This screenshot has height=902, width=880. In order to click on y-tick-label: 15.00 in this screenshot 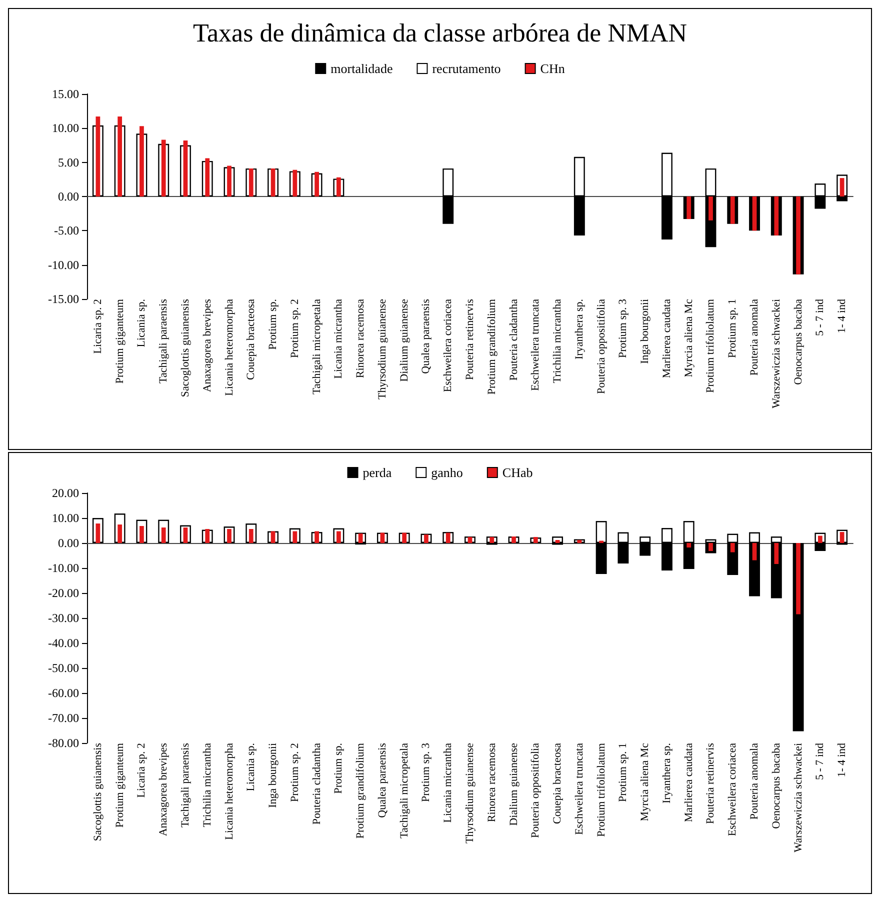, I will do `click(65, 94)`.